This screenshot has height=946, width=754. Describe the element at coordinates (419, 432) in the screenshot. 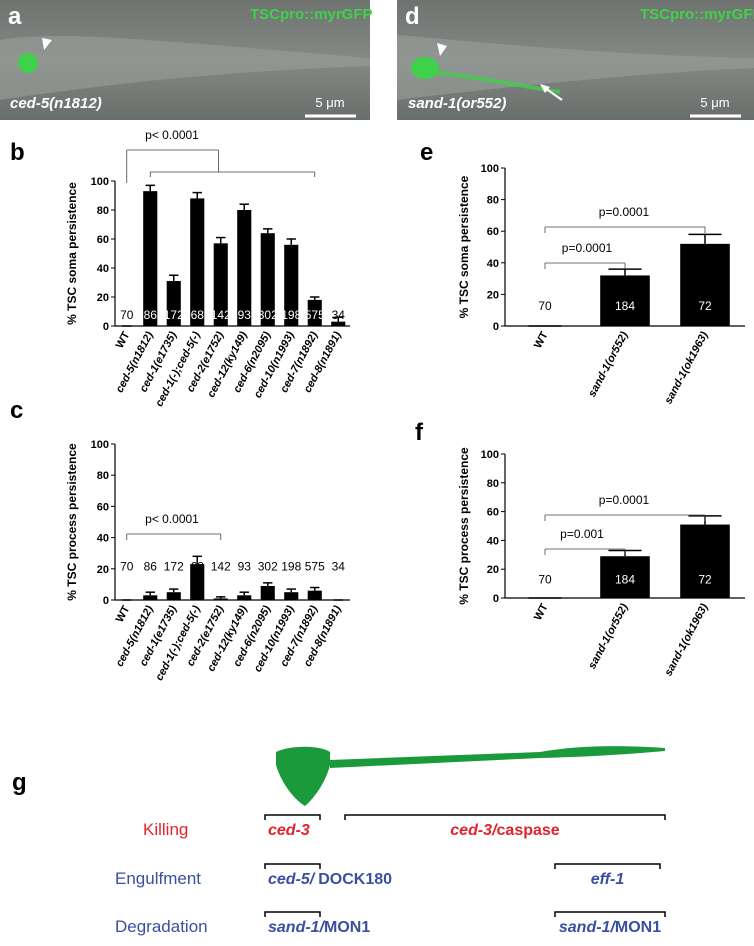

I see `panel-label: f` at that location.